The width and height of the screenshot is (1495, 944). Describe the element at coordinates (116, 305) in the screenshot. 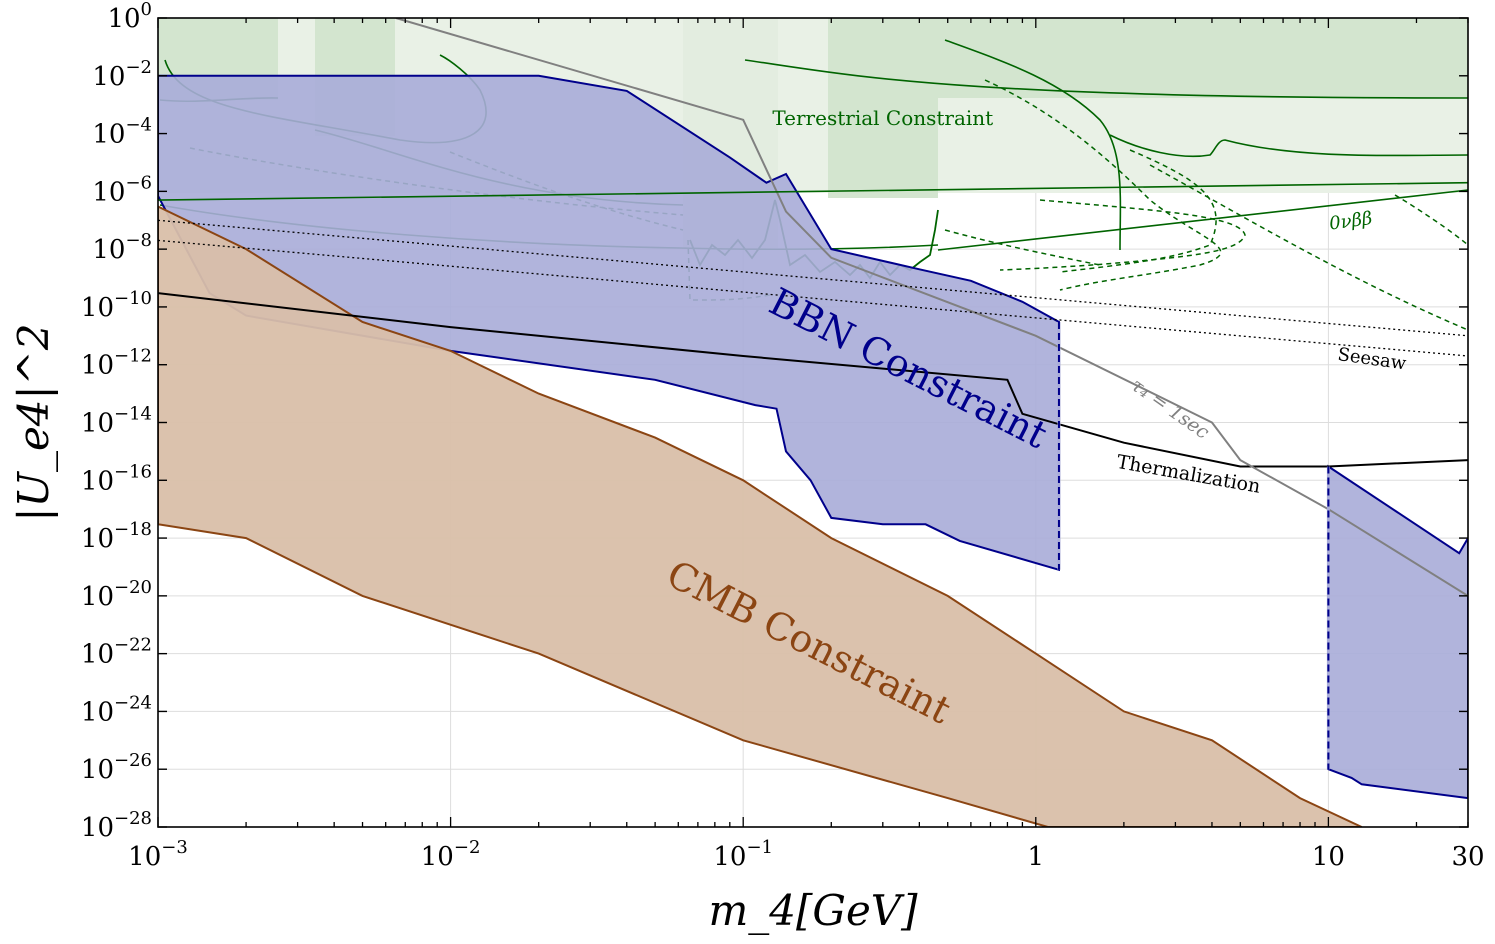

I see `y-tick-label: 10⁻¹⁰` at that location.